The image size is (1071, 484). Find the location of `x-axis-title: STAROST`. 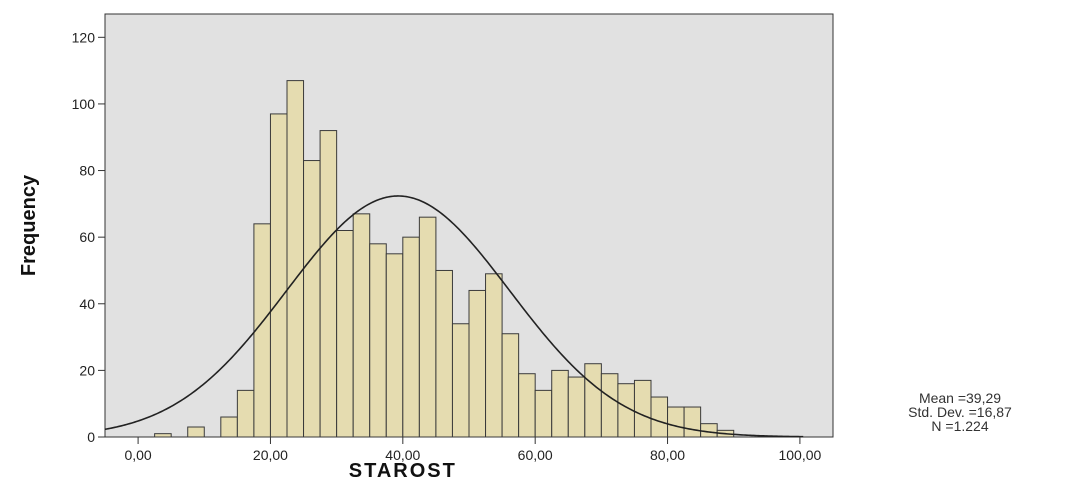

x-axis-title: STAROST is located at coordinates (403, 471).